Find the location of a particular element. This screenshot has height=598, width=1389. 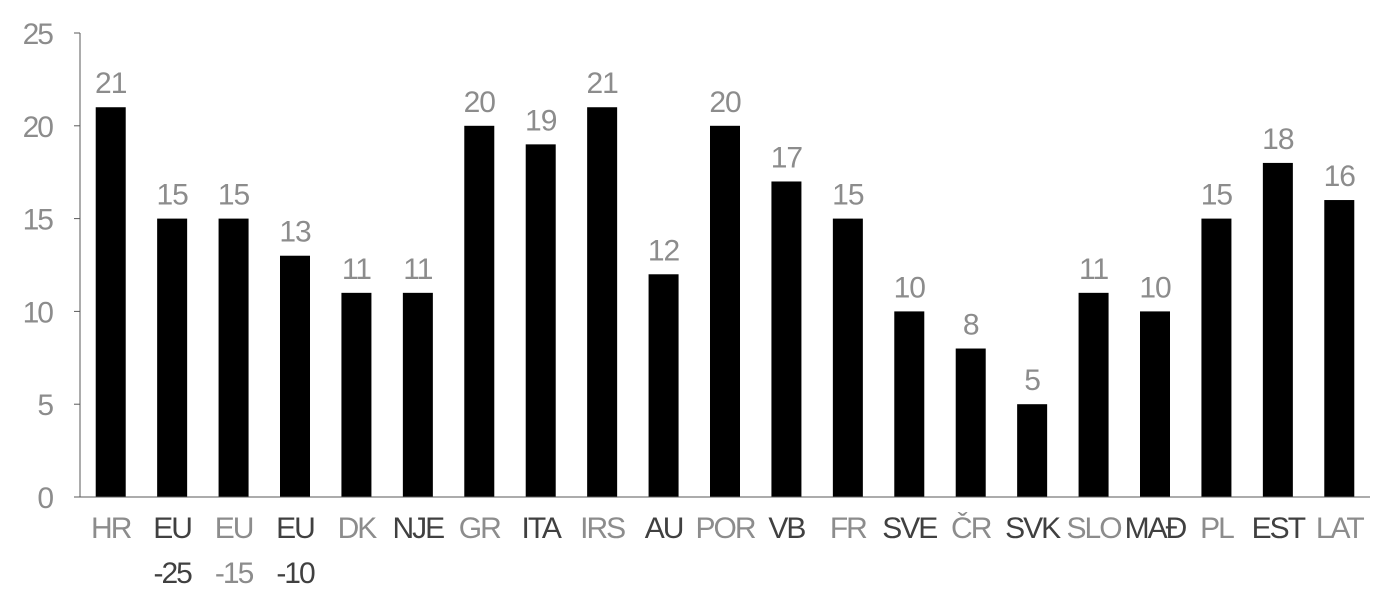

x-tick-label: SVE is located at coordinates (909, 528).